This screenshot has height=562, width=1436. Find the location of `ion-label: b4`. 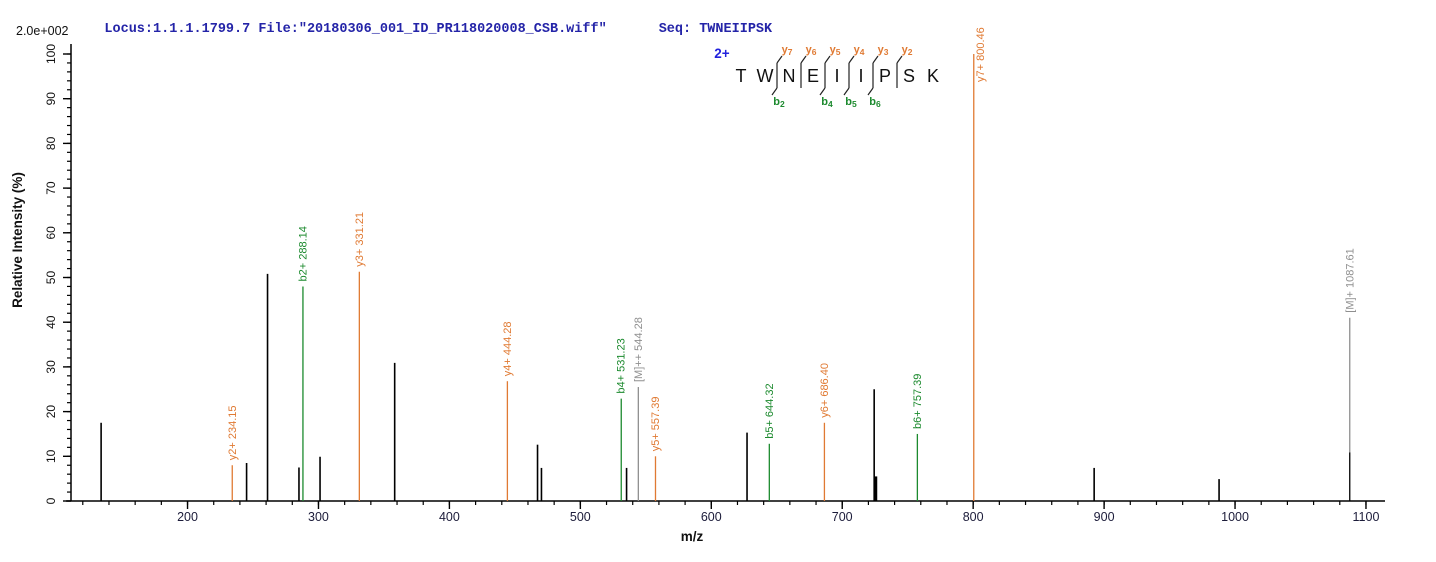

ion-label: b4 is located at coordinates (827, 102).